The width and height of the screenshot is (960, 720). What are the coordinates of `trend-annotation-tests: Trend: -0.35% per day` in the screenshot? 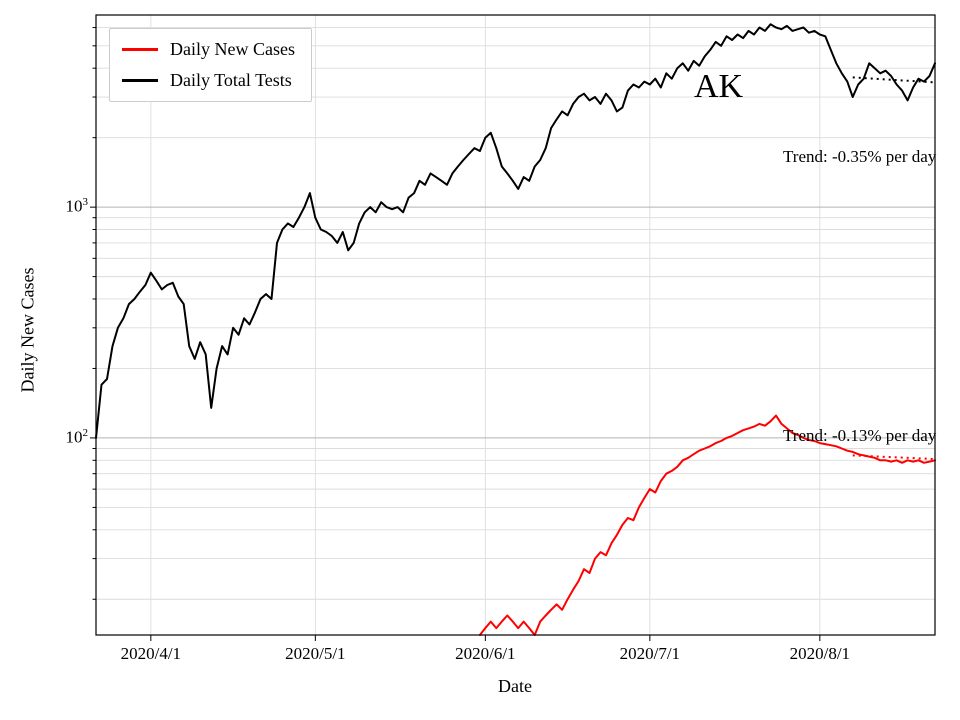 It's located at (860, 156).